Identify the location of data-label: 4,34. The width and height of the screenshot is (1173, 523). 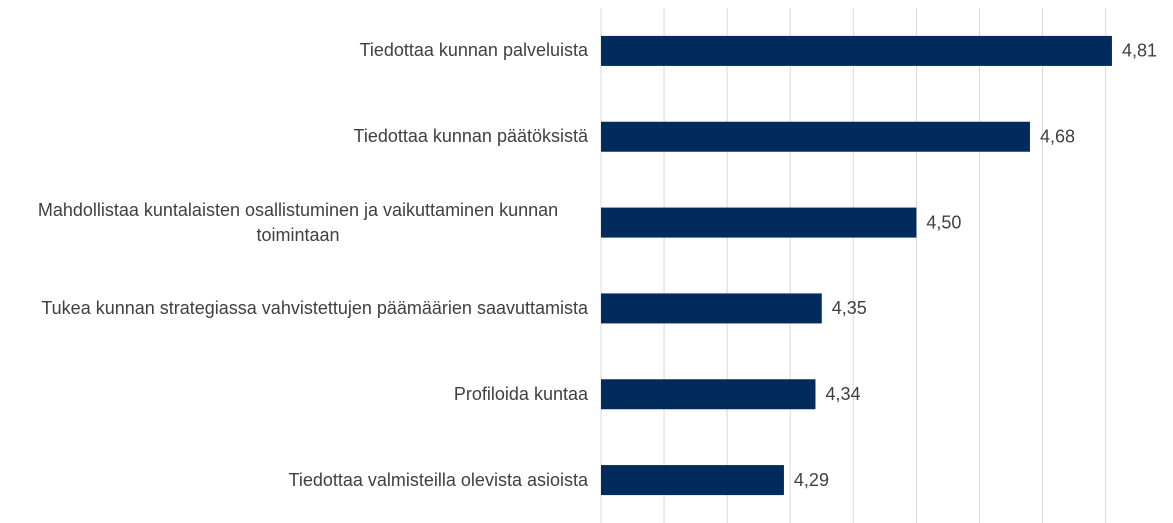
(842, 394).